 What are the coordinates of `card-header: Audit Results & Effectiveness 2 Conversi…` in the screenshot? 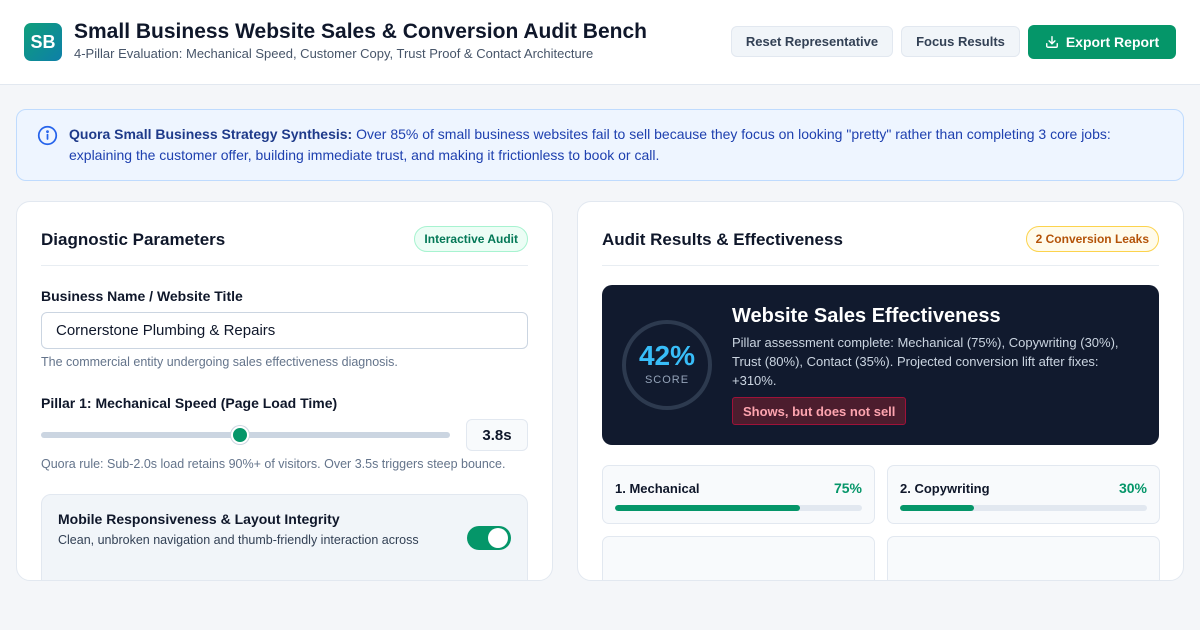 It's located at (880, 246).